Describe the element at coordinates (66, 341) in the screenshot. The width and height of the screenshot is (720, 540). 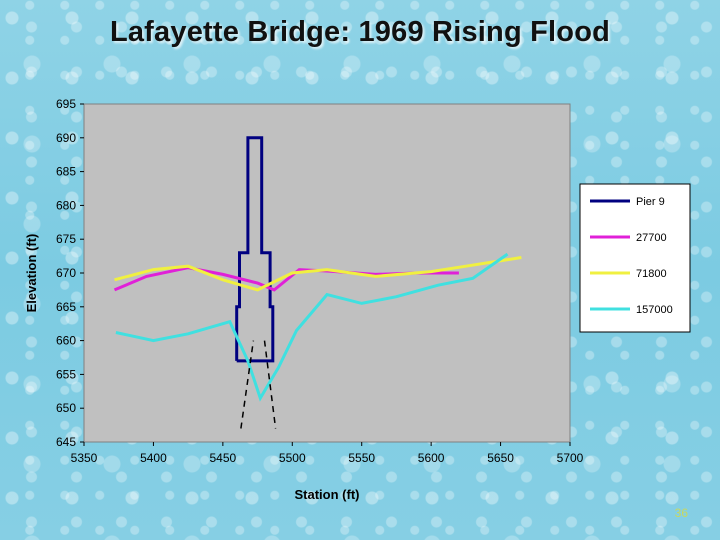
I see `y-tick-label: 660` at that location.